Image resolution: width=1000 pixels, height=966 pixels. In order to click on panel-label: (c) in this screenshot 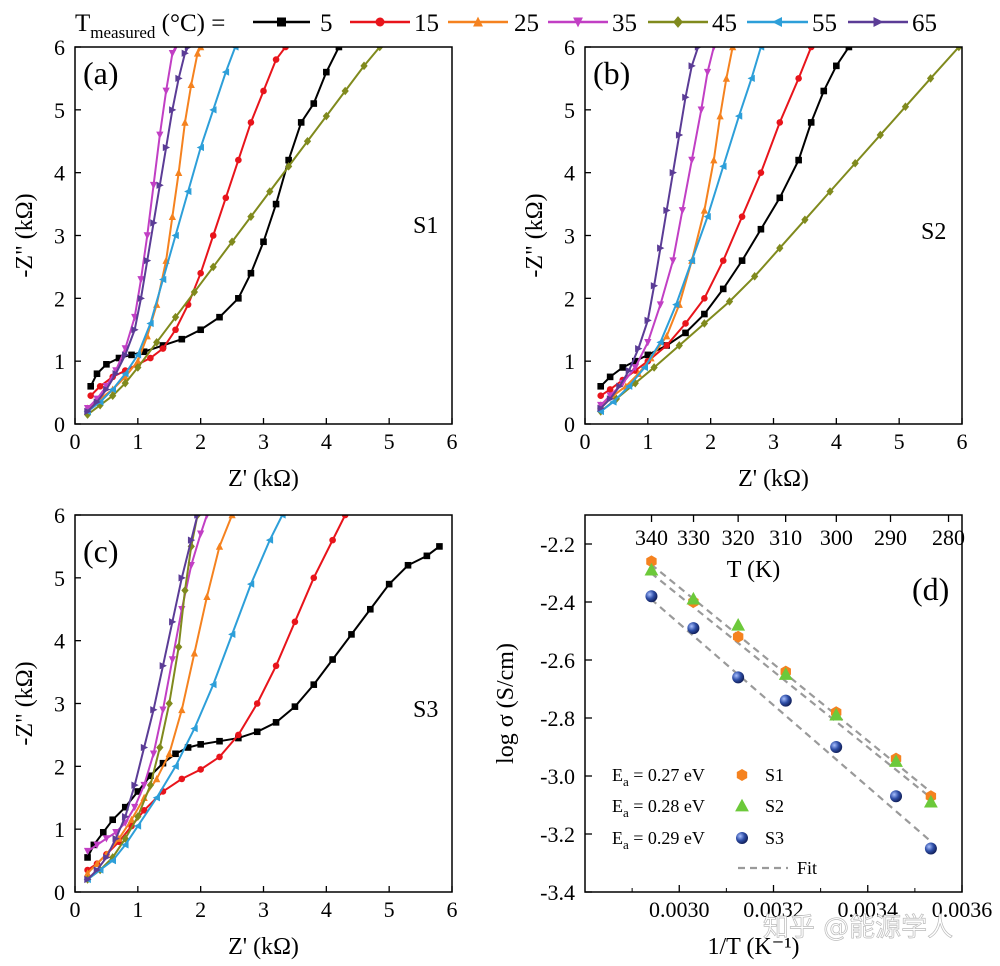, I will do `click(101, 551)`.